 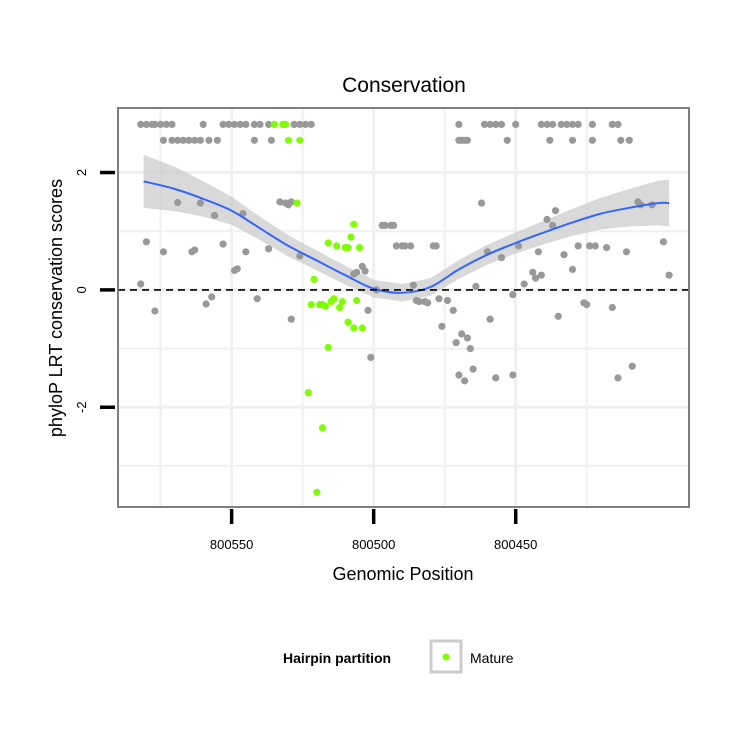 I want to click on x-tick-label: 800500, so click(x=373, y=544).